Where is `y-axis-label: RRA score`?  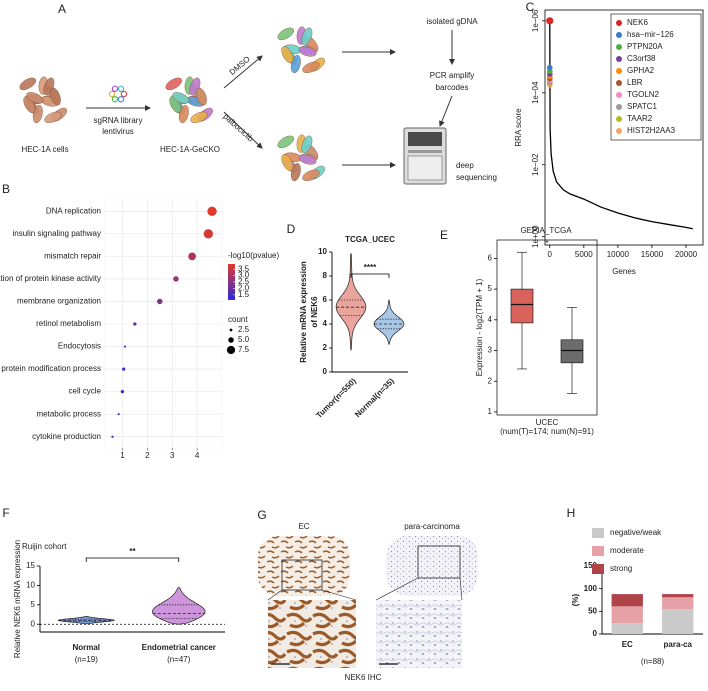
y-axis-label: RRA score is located at coordinates (518, 127).